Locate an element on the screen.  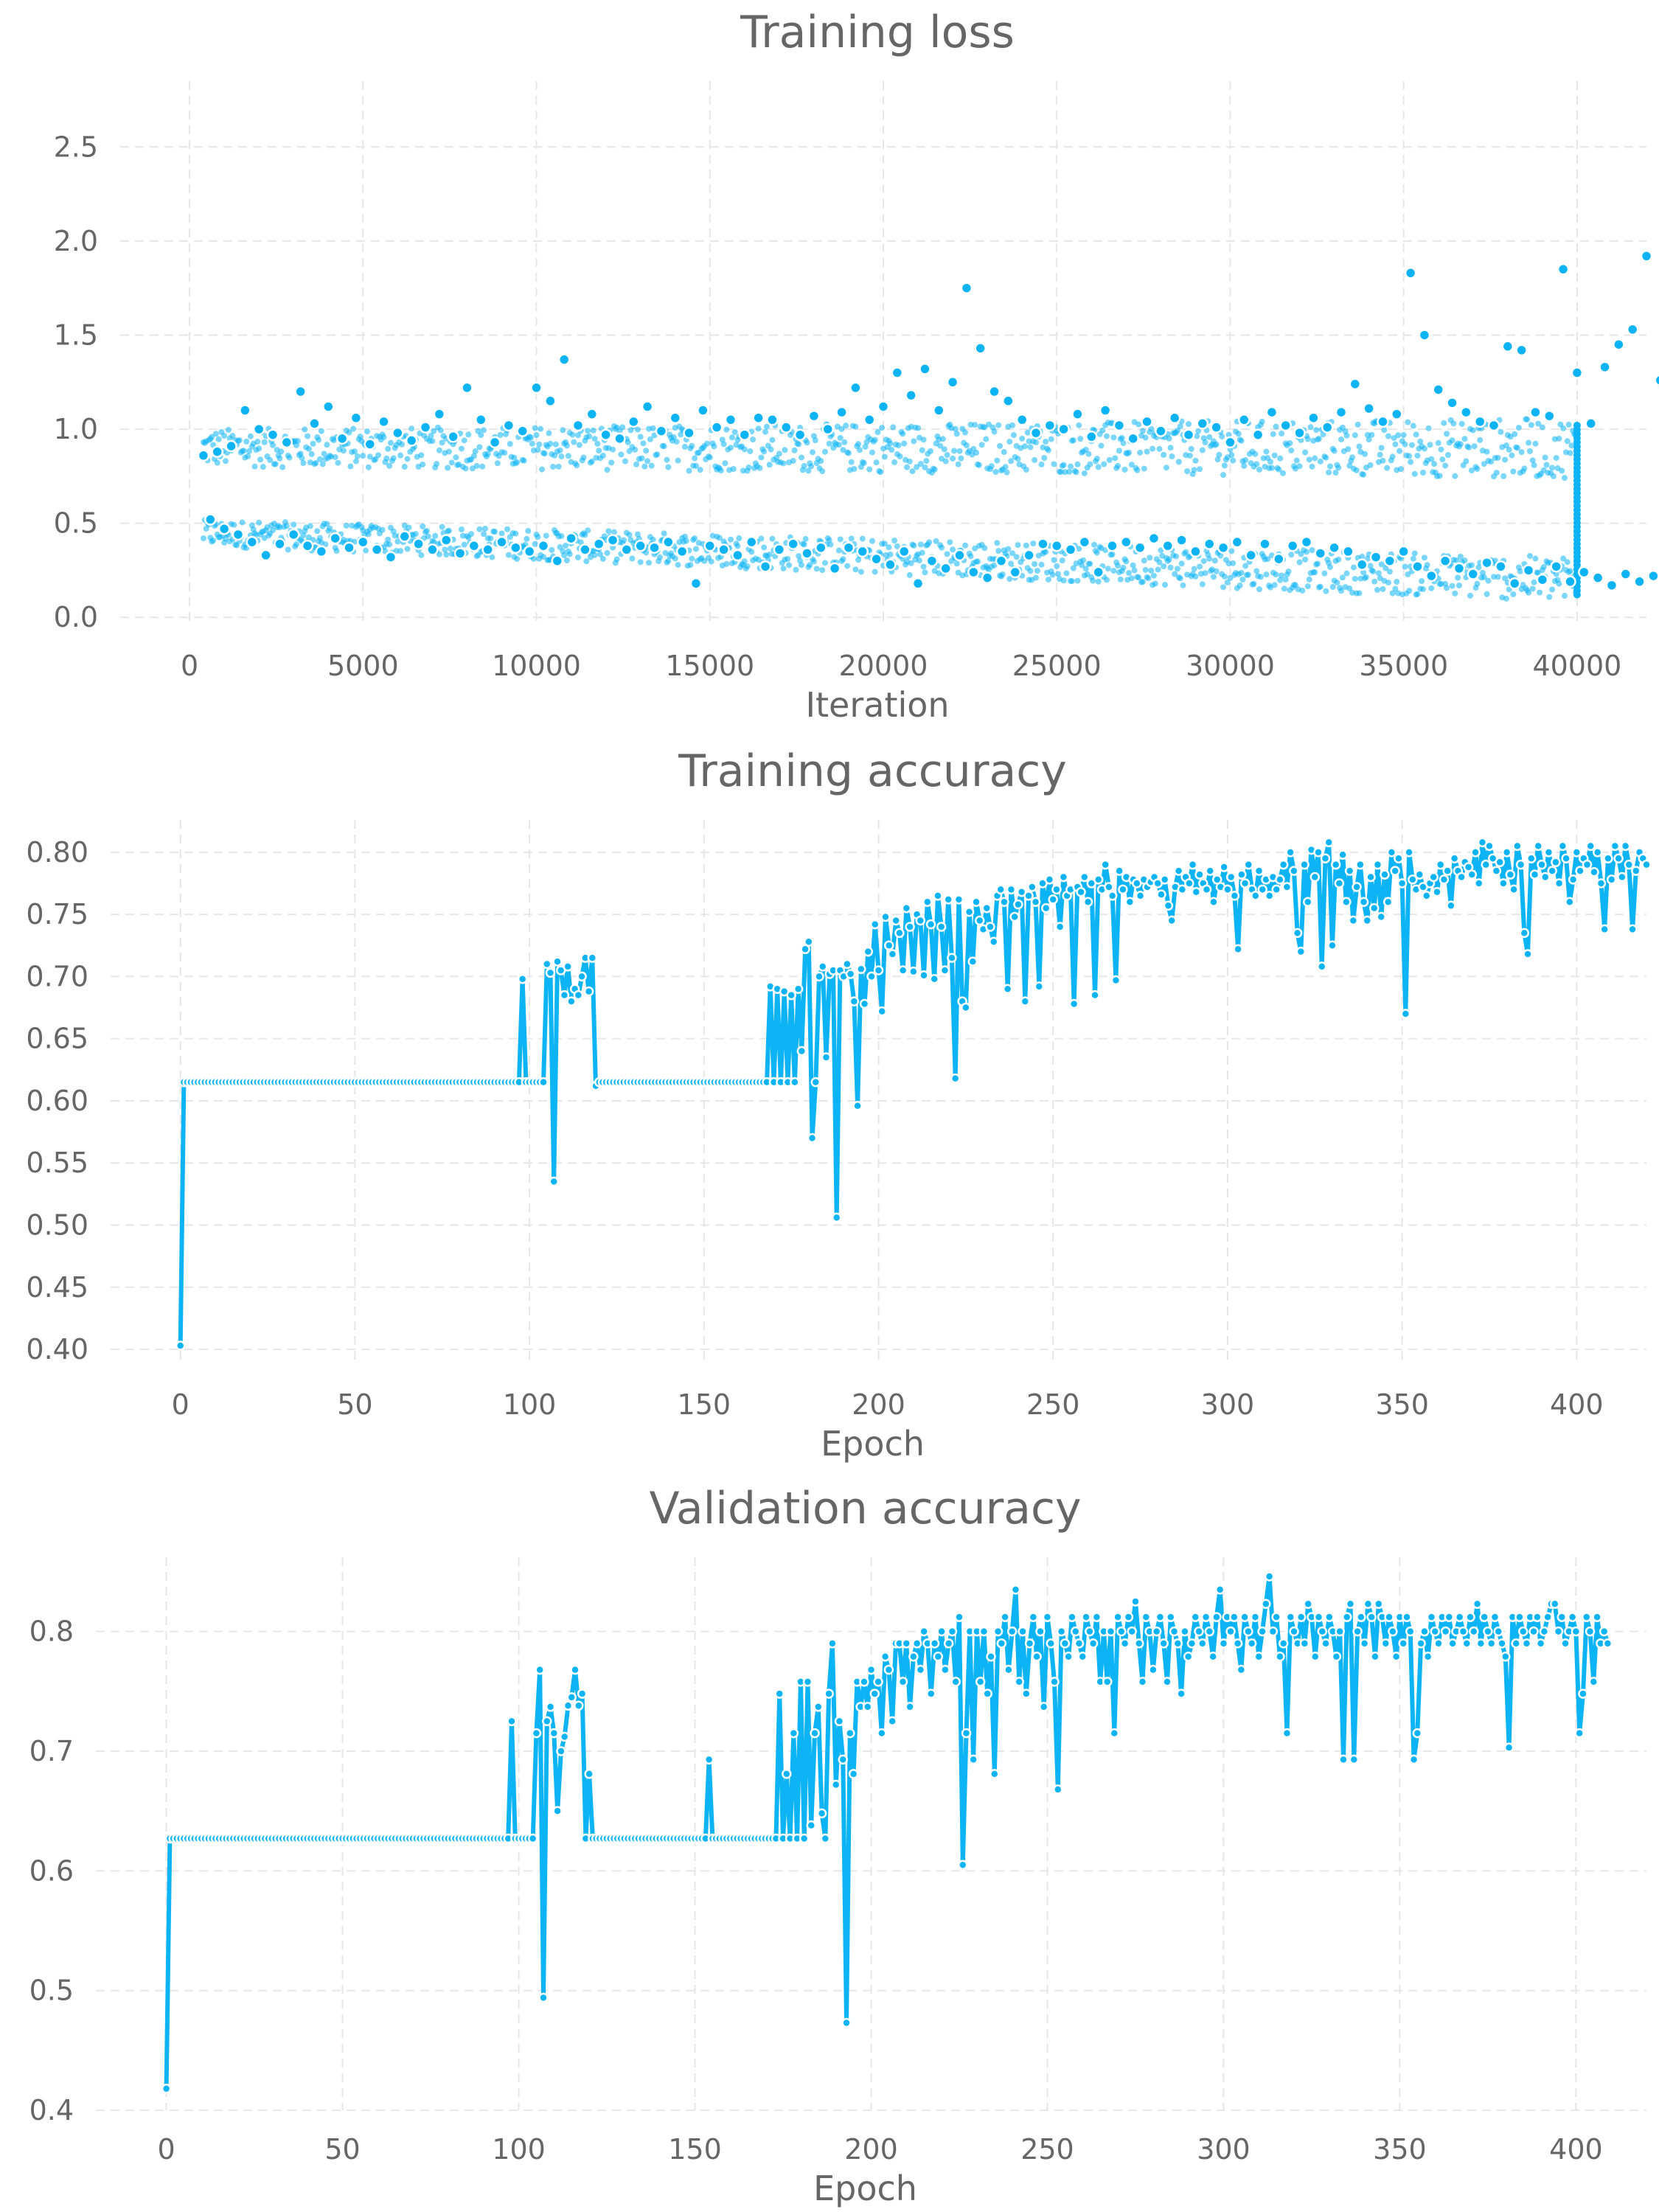
x-tick-label: 10000 is located at coordinates (536, 666).